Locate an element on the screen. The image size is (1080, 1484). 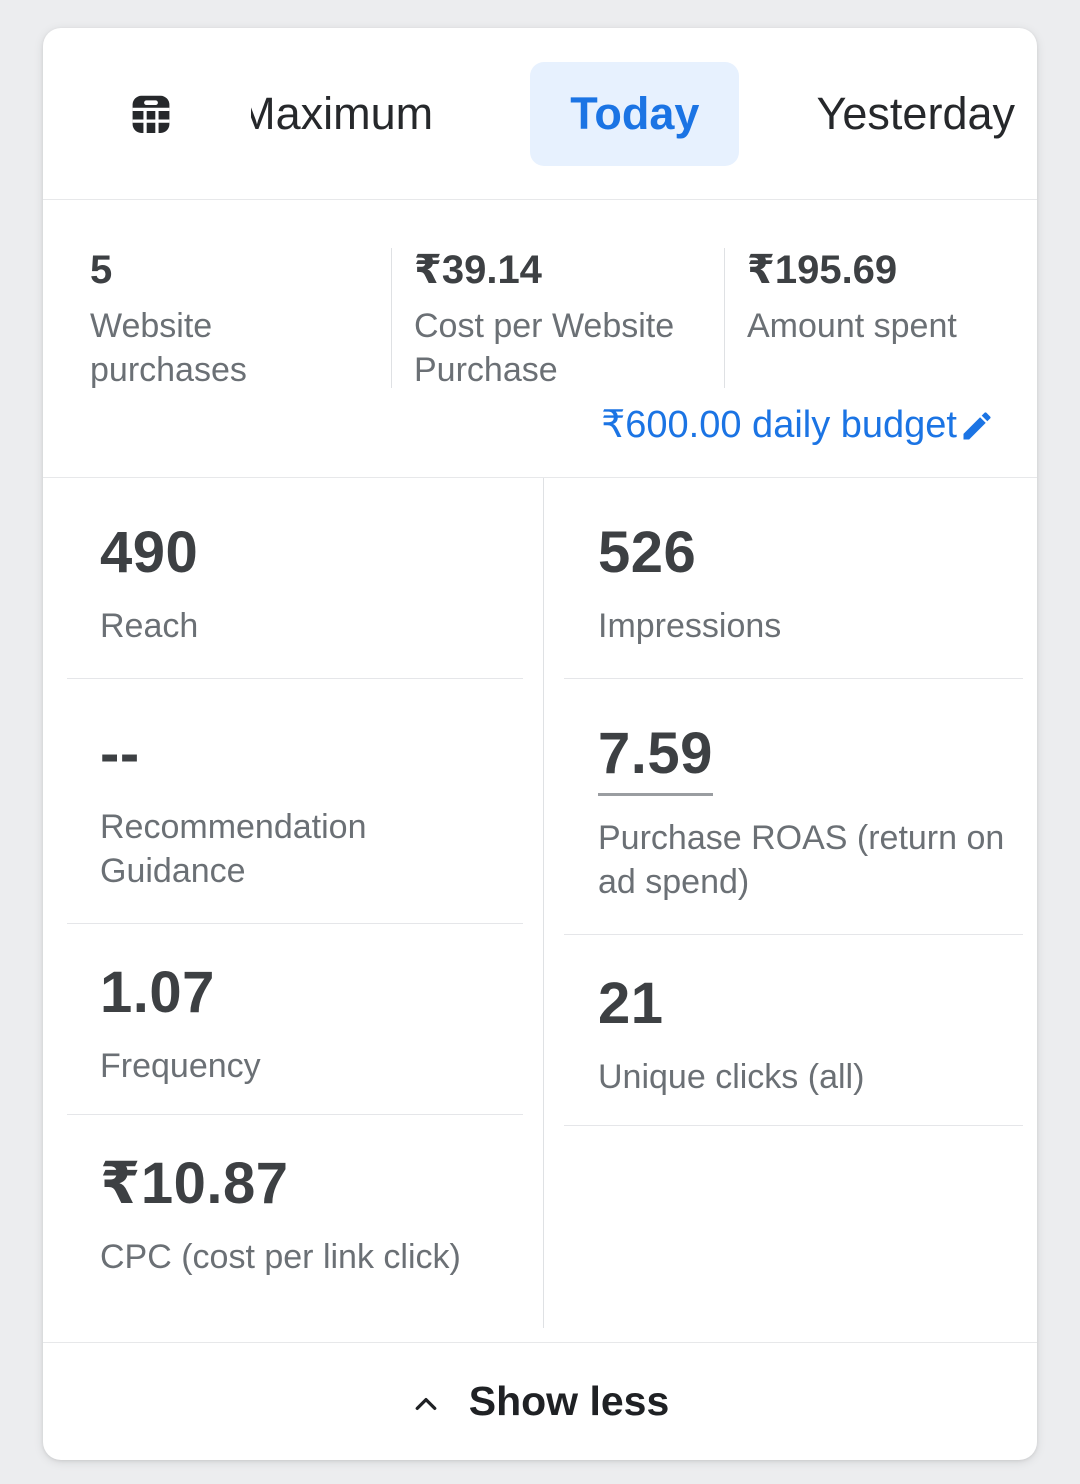
metric-value: 7.59 is located at coordinates (807, 759).